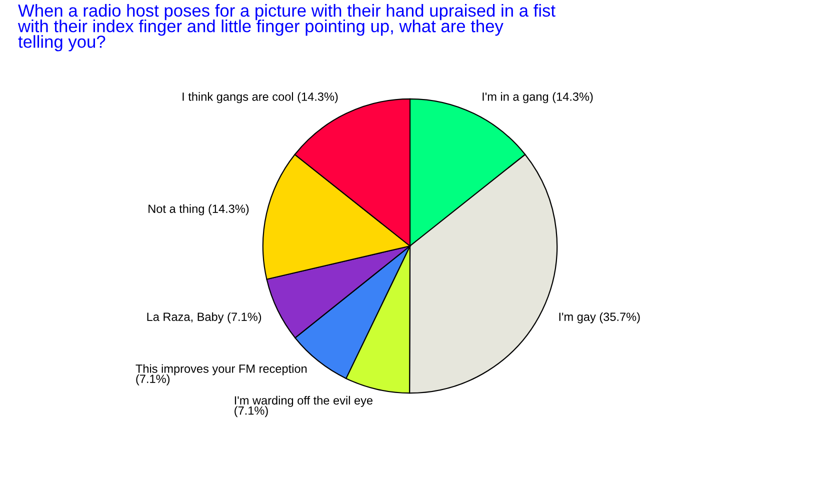 This screenshot has width=820, height=492. I want to click on slice-label: This improves your FM reception (7.1%), so click(221, 375).